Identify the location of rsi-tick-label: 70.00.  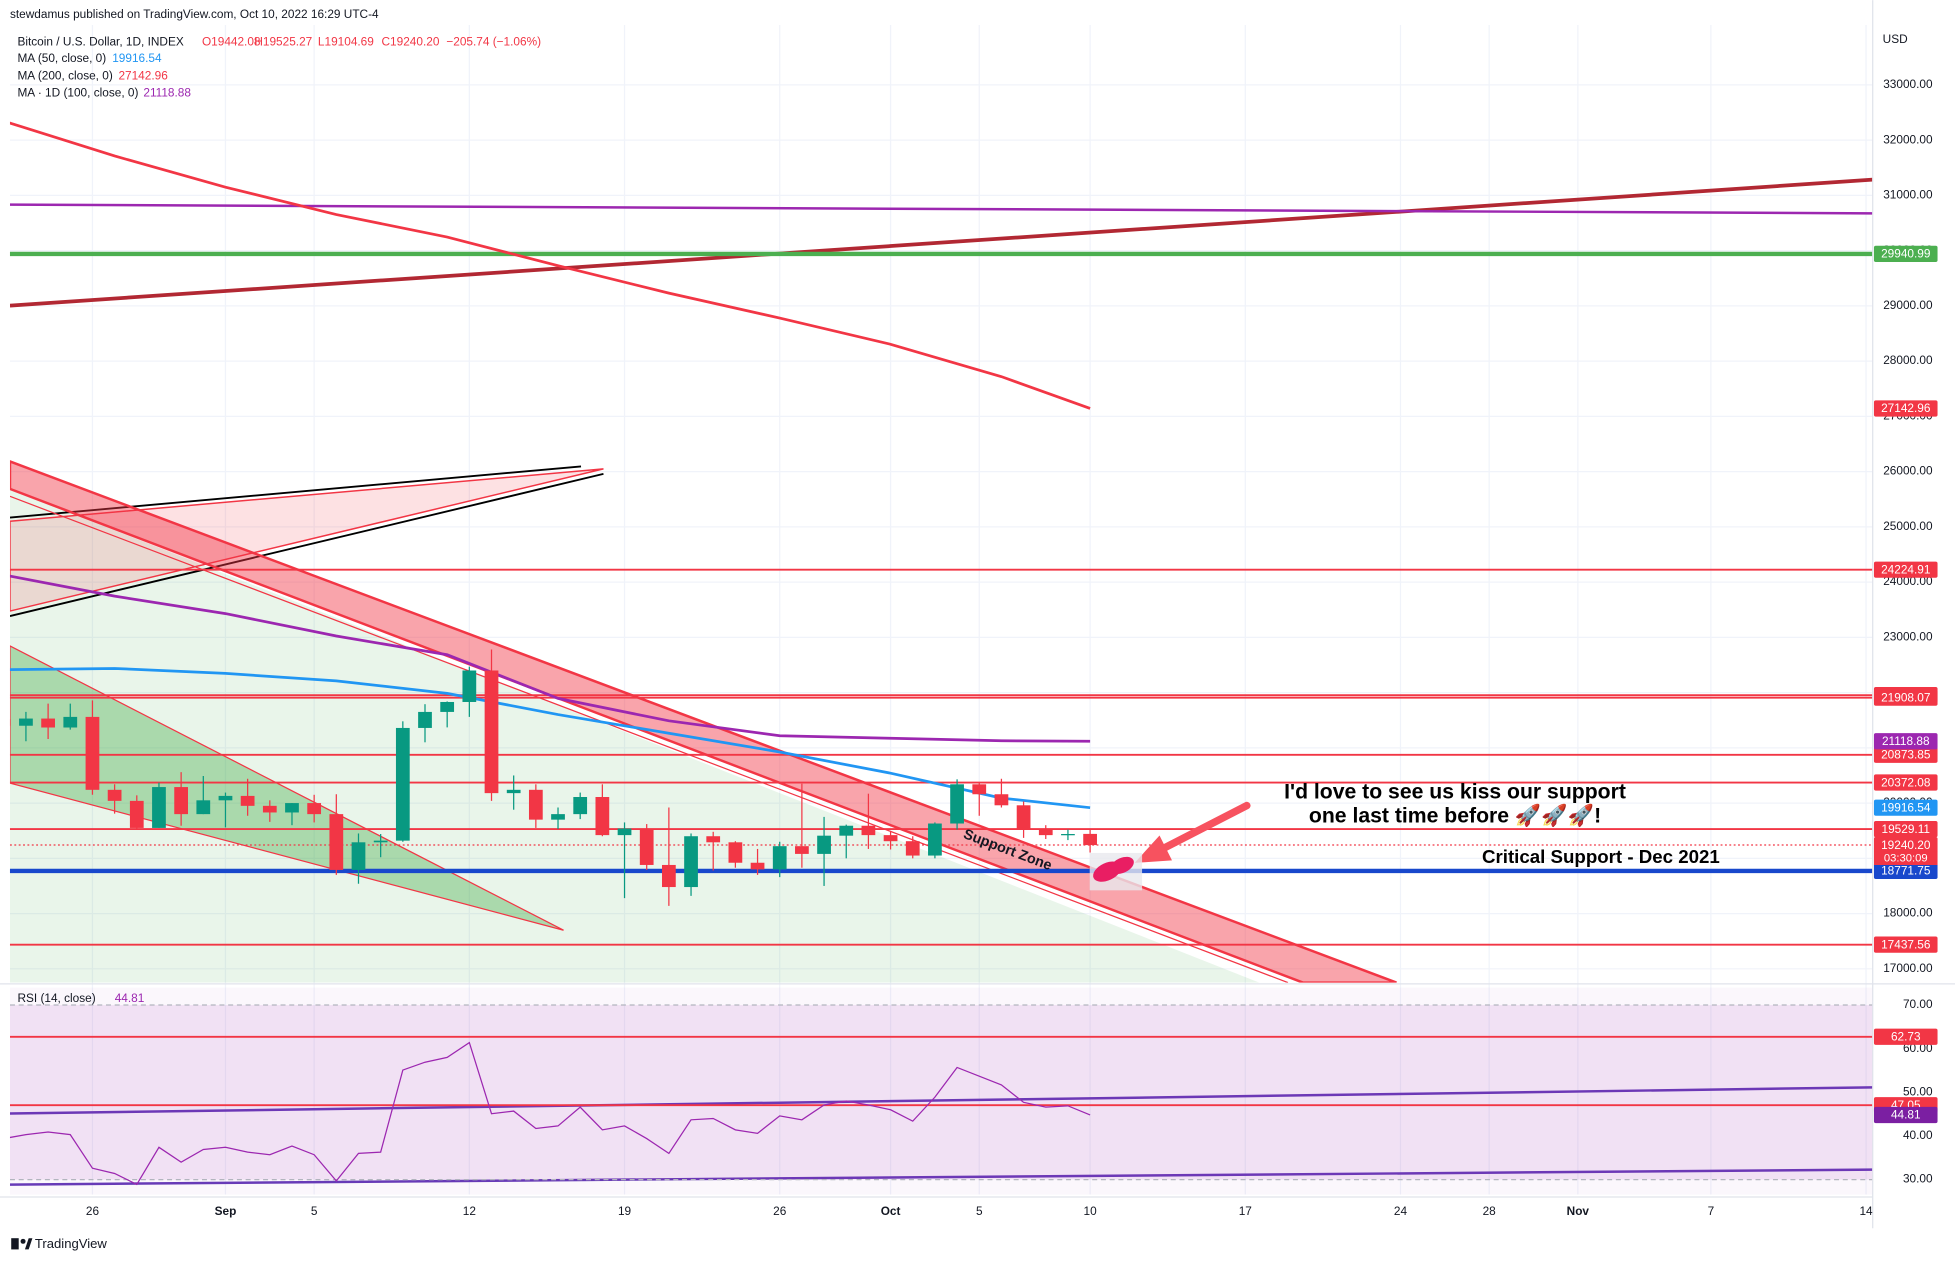
(1918, 1004).